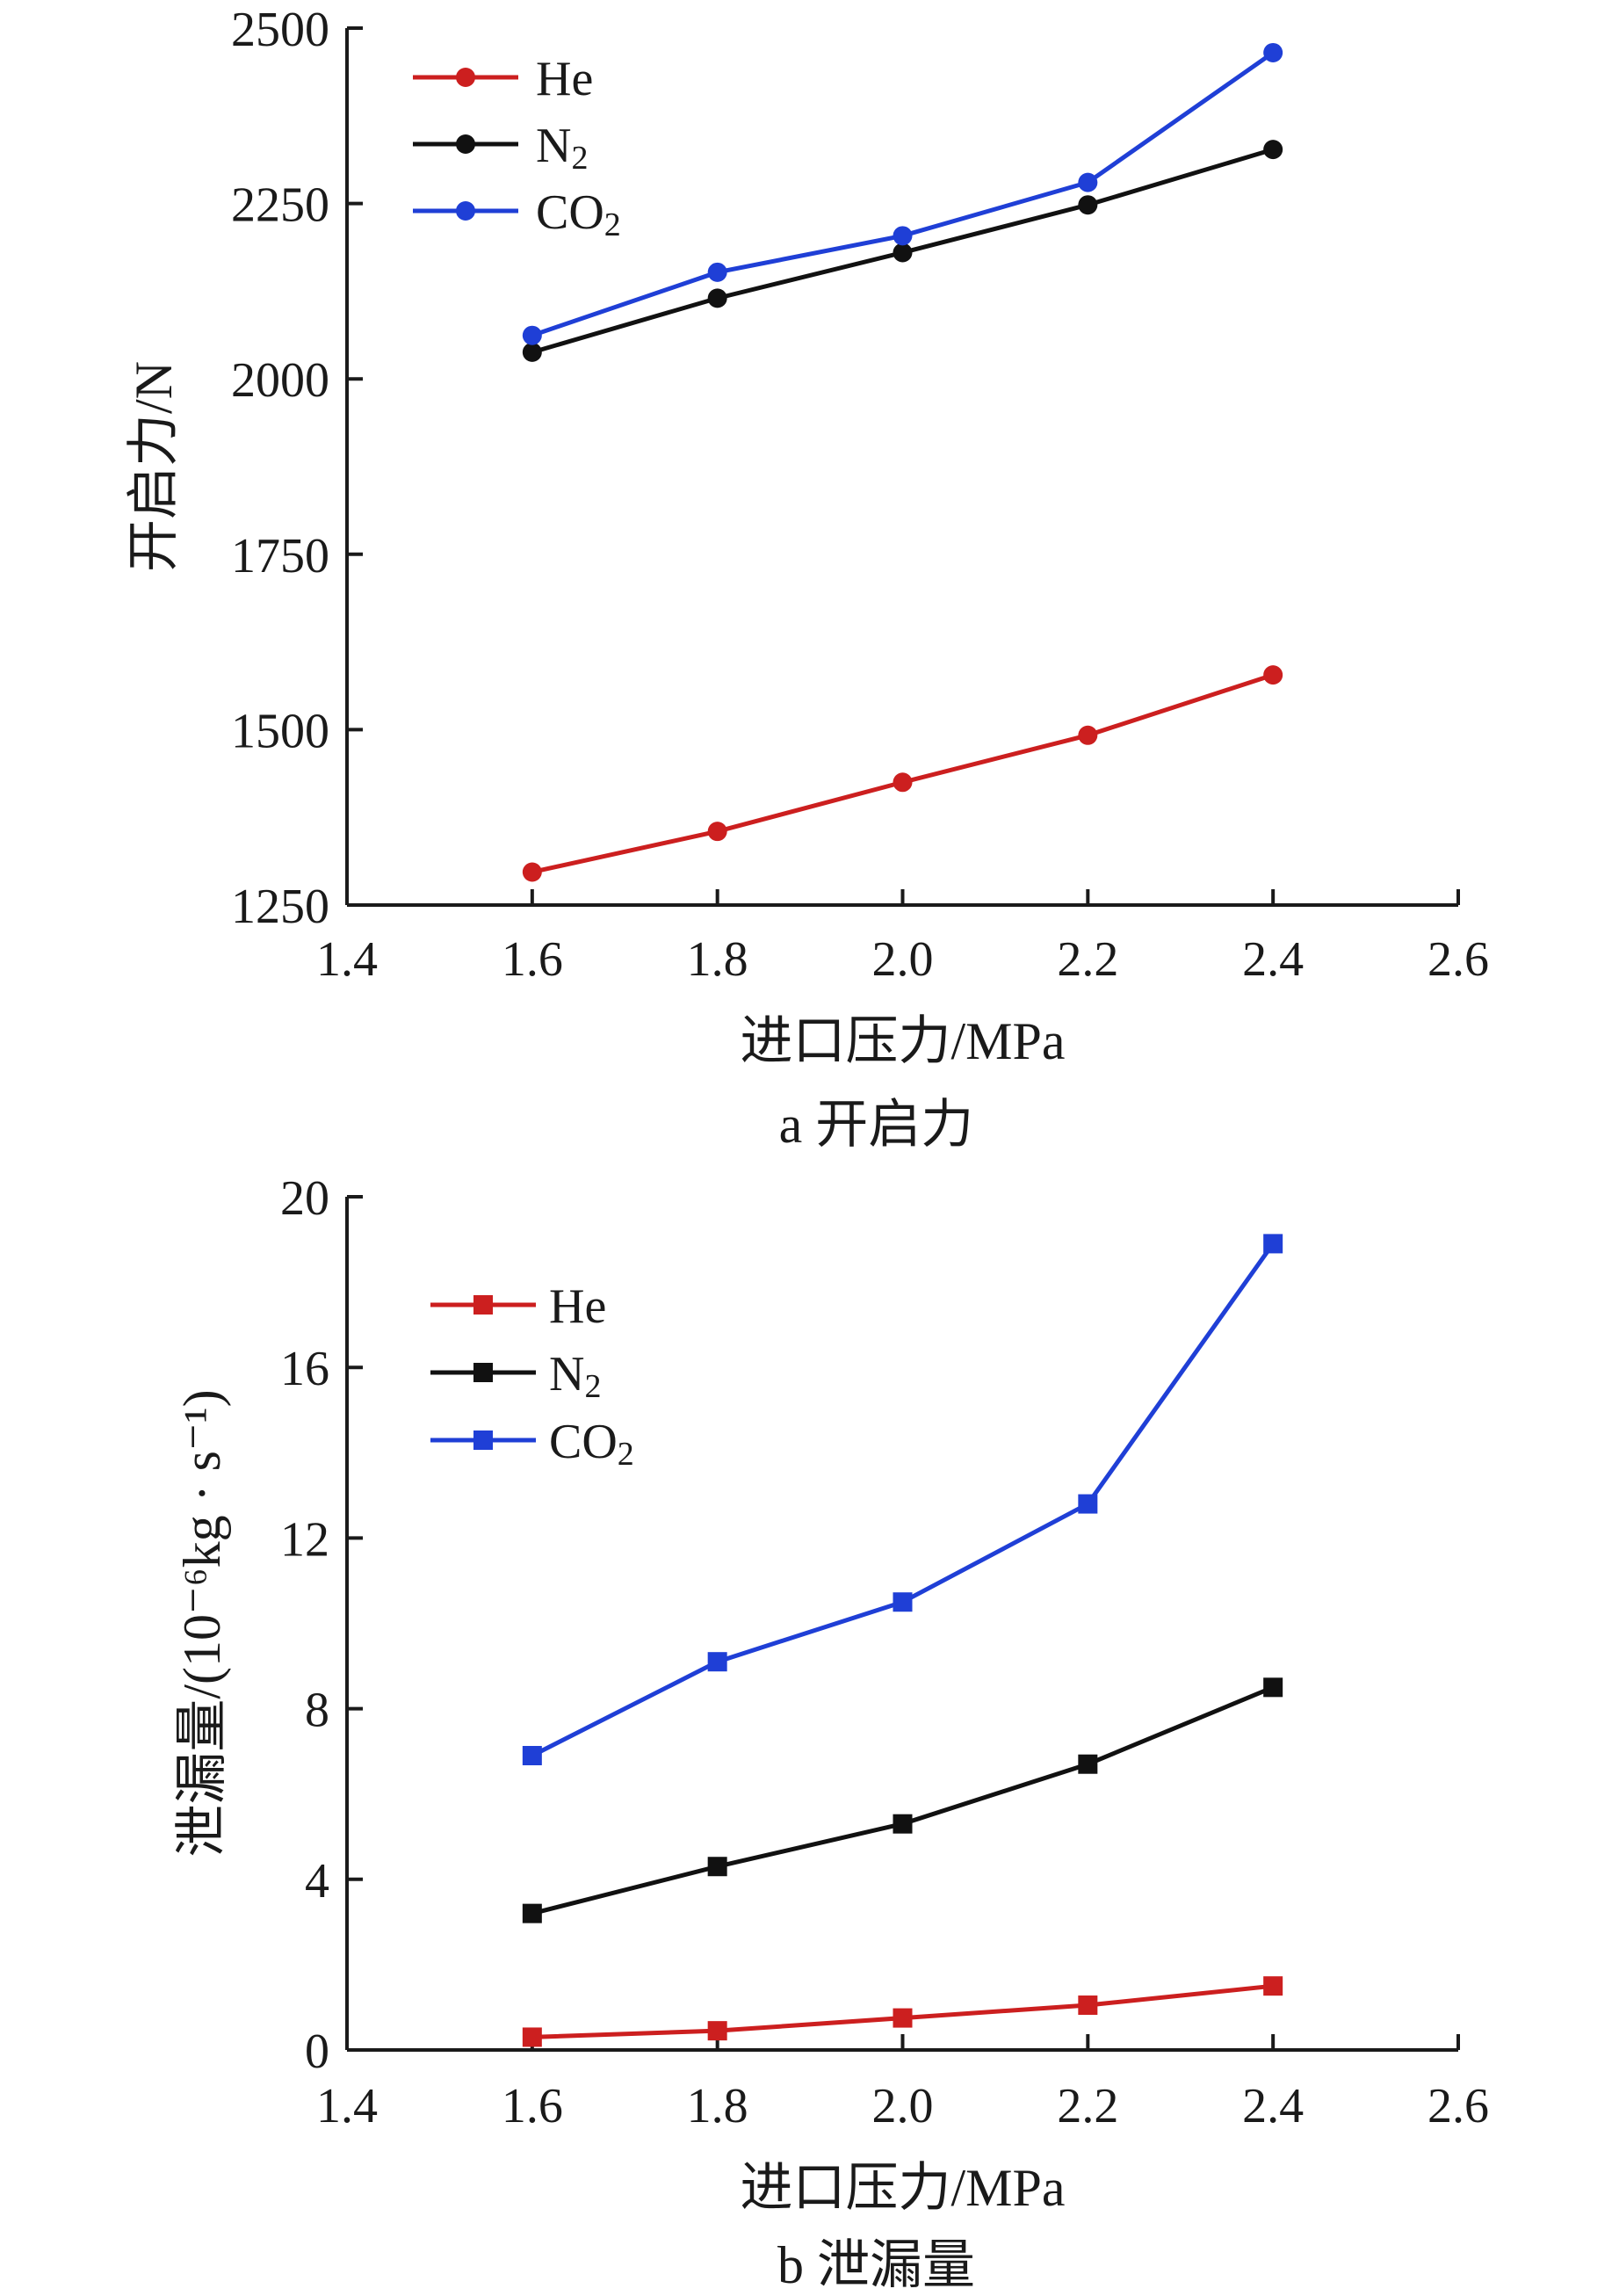  Describe the element at coordinates (280, 205) in the screenshot. I see `y-tick-label: 2250` at that location.